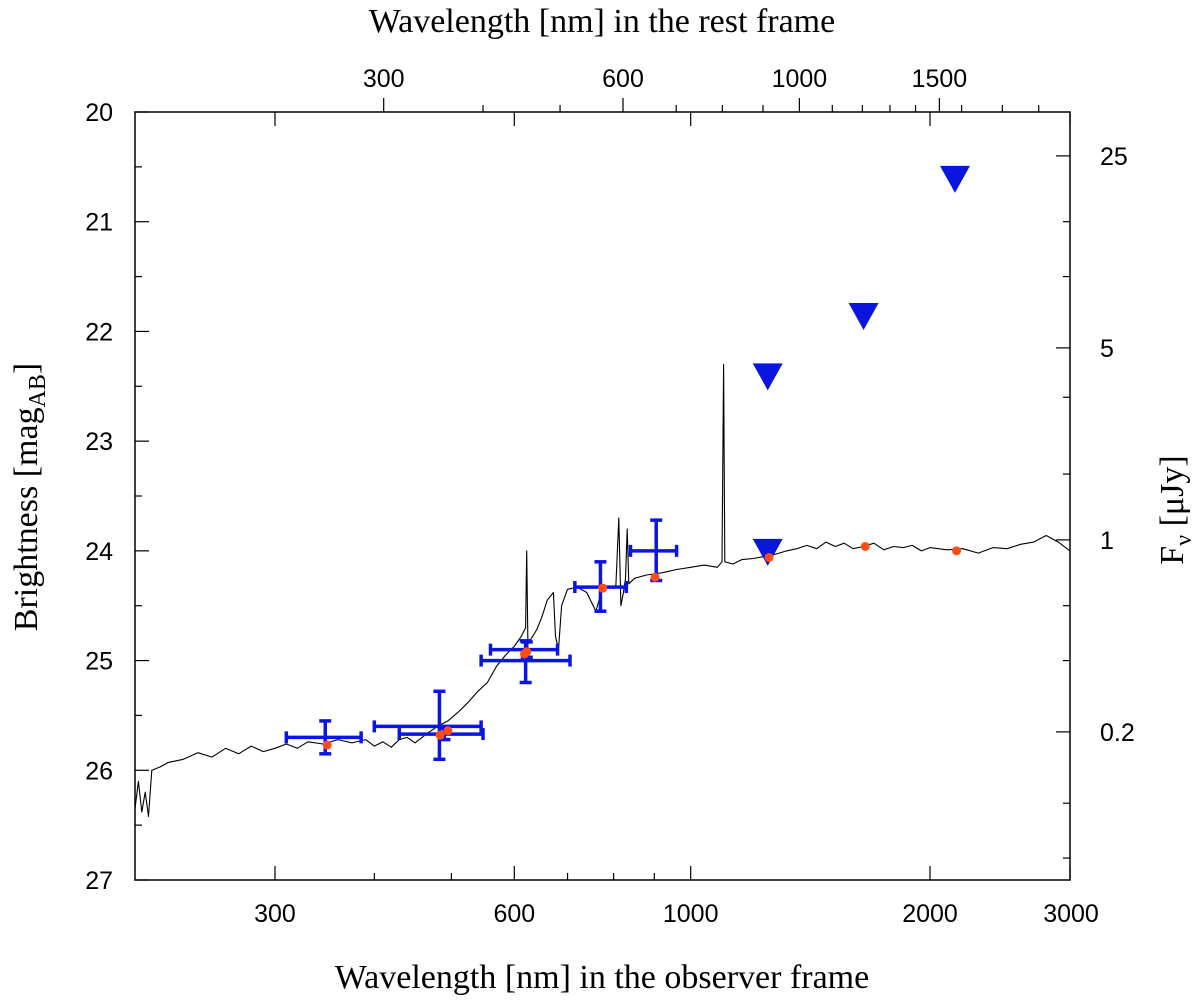 This screenshot has width=1200, height=1001. What do you see at coordinates (99, 662) in the screenshot?
I see `y-tick-label: 25` at bounding box center [99, 662].